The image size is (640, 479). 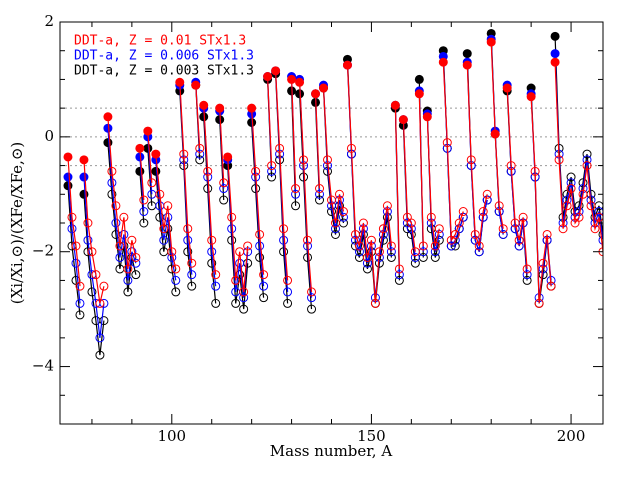 What do you see at coordinates (164, 71) in the screenshot?
I see `legend-entry: DDT-a, Z = 0.003 STx1.3` at bounding box center [164, 71].